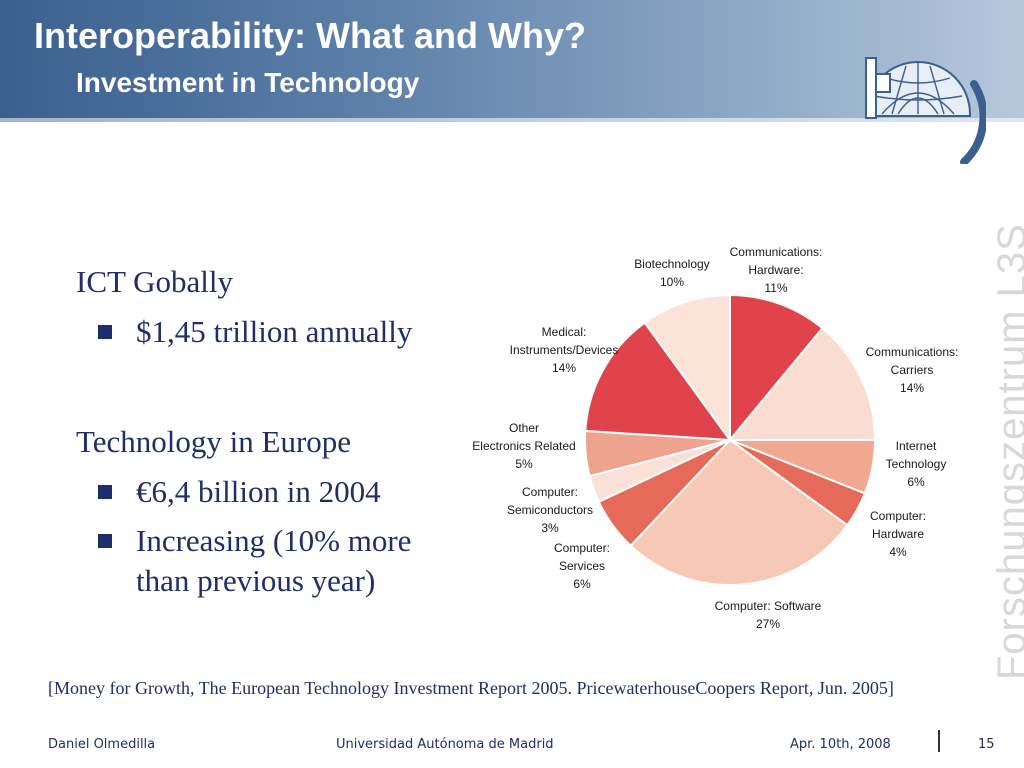 This screenshot has height=768, width=1024. What do you see at coordinates (154, 281) in the screenshot?
I see `heading-ict: ICT Gobally` at bounding box center [154, 281].